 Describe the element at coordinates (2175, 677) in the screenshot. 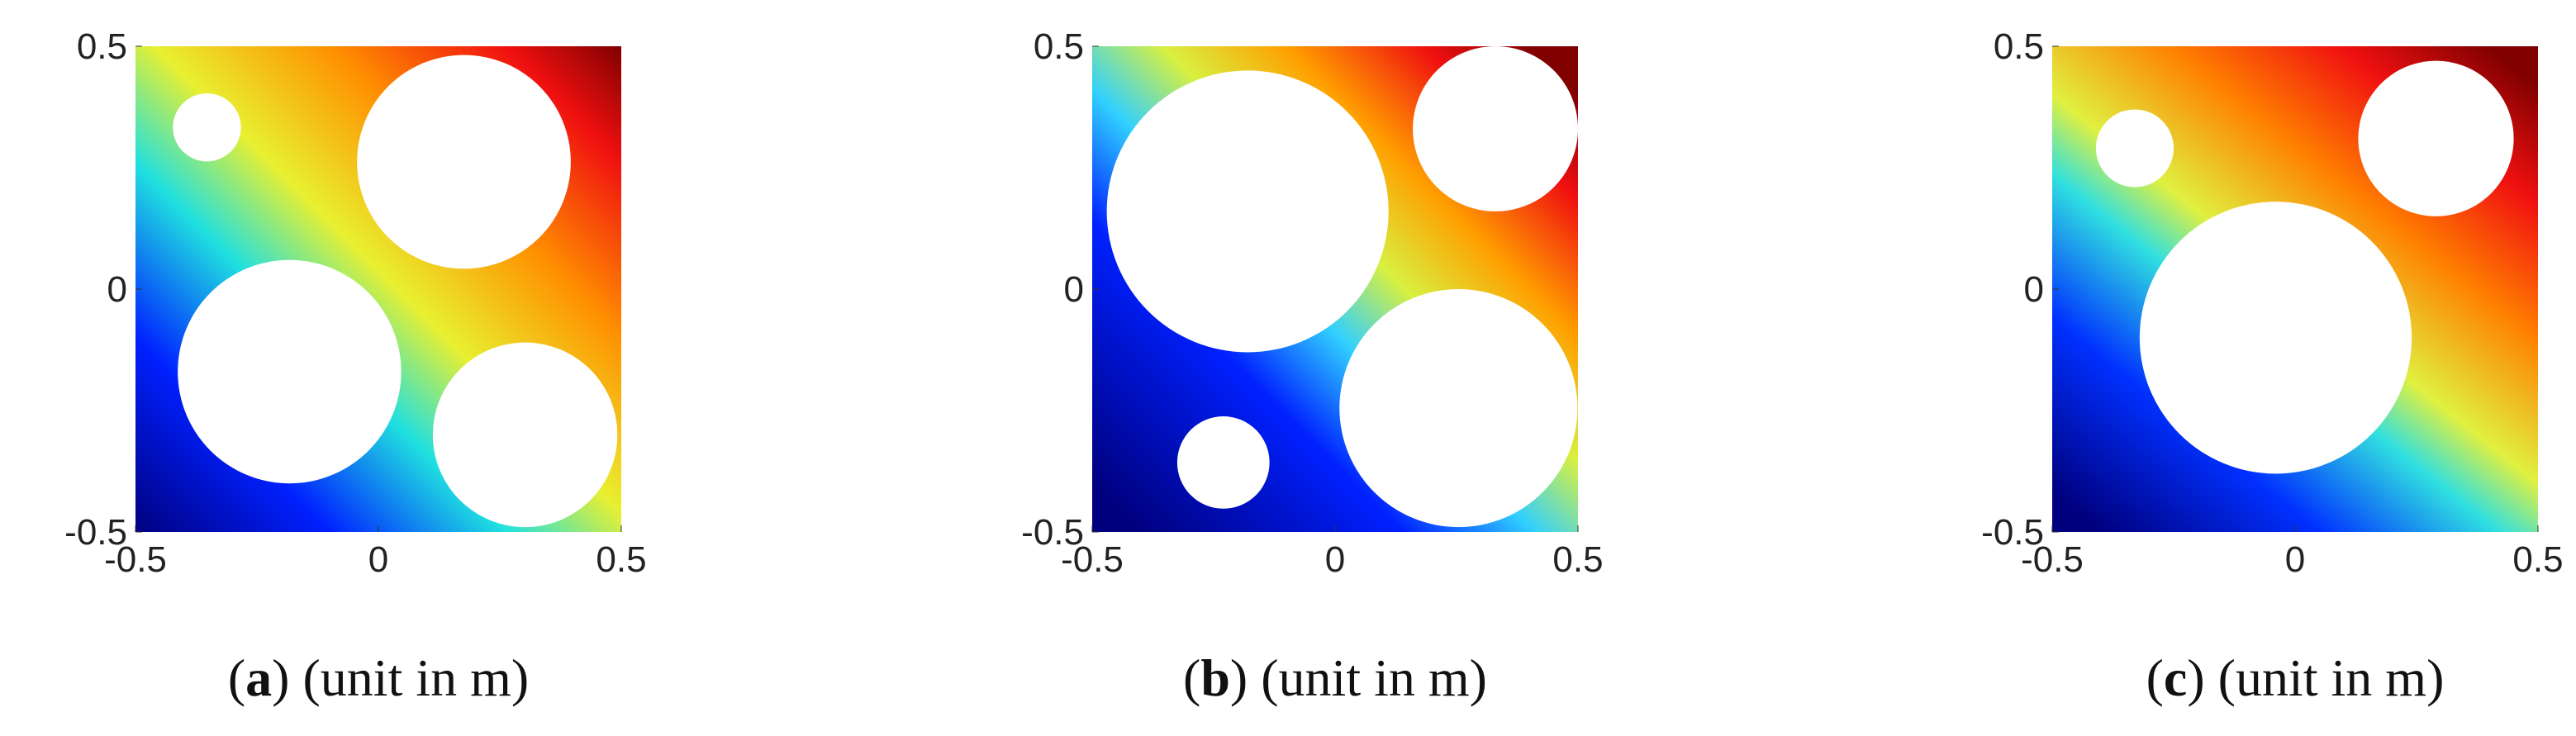

I see `caption-part: c` at that location.